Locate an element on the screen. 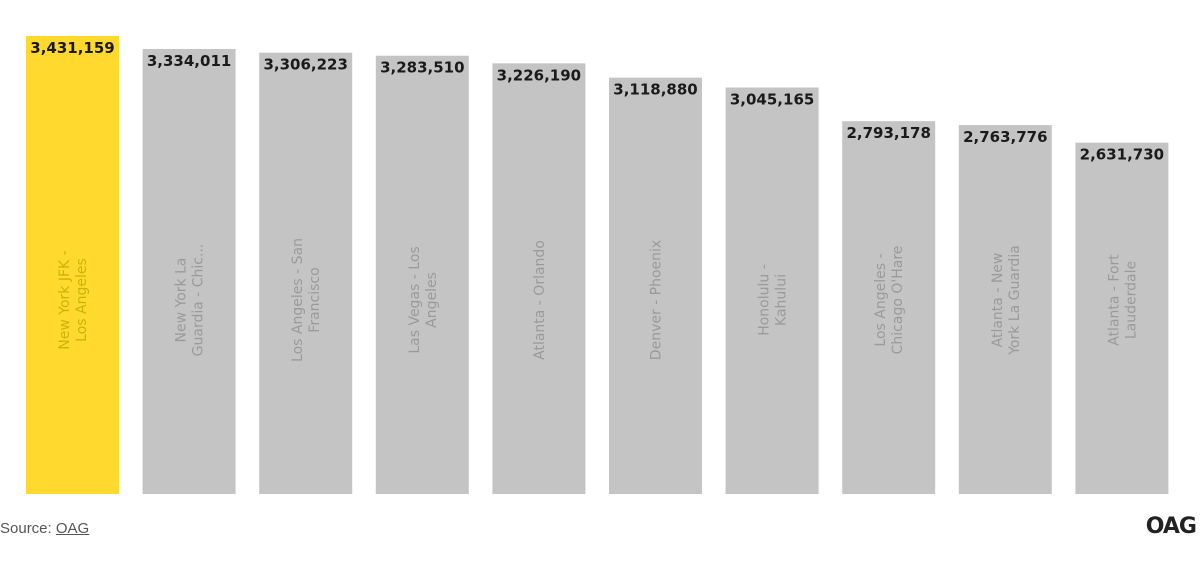  category-label-3: Los Angeles - SanFrancisco is located at coordinates (306, 300).